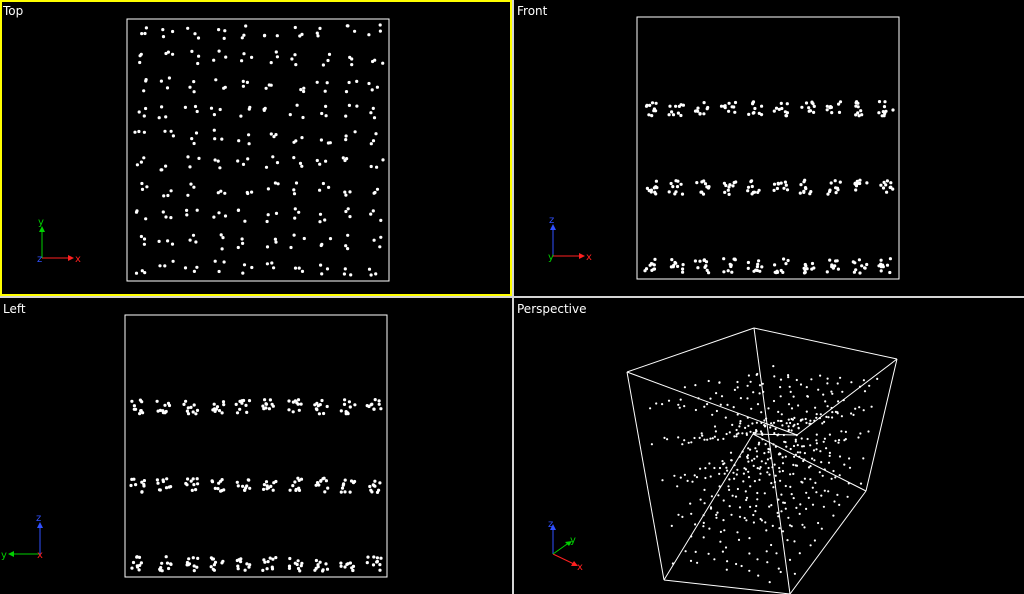  I want to click on point-cloud-left-view, so click(256, 446).